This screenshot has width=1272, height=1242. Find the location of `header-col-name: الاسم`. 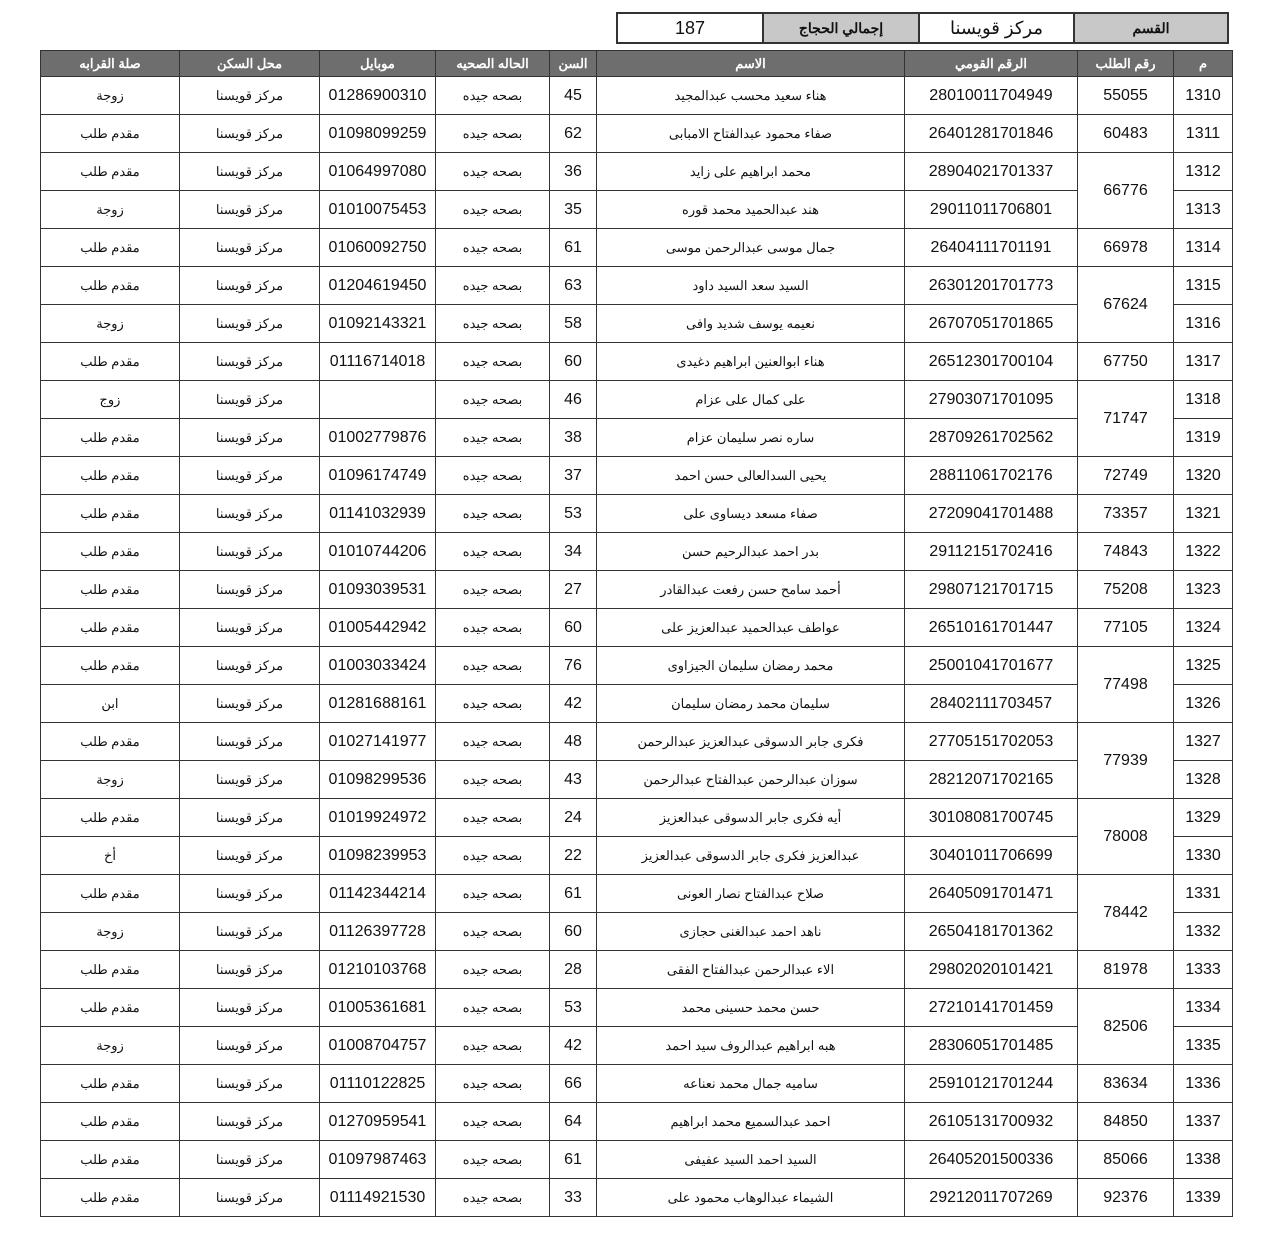

header-col-name: الاسم is located at coordinates (750, 63).